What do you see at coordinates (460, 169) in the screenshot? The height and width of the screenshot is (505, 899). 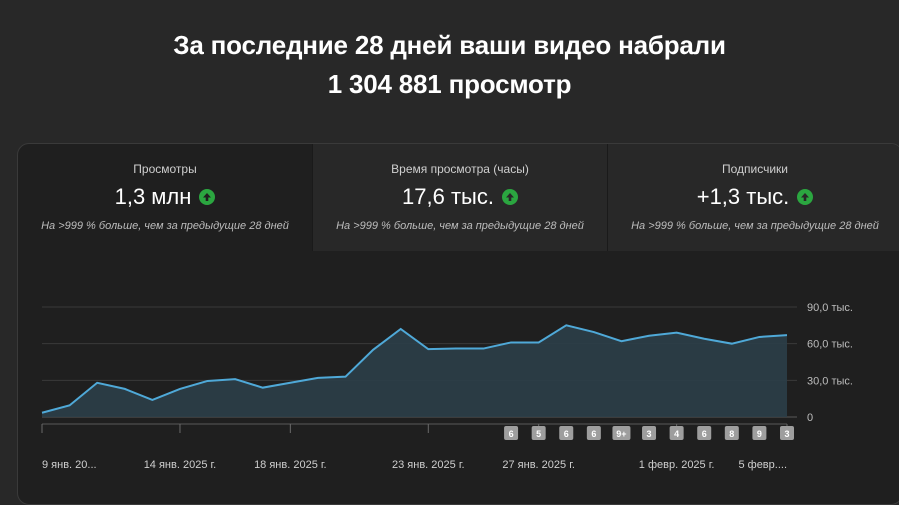 I see `tab-watch-time-title: Время просмотра (часы)` at bounding box center [460, 169].